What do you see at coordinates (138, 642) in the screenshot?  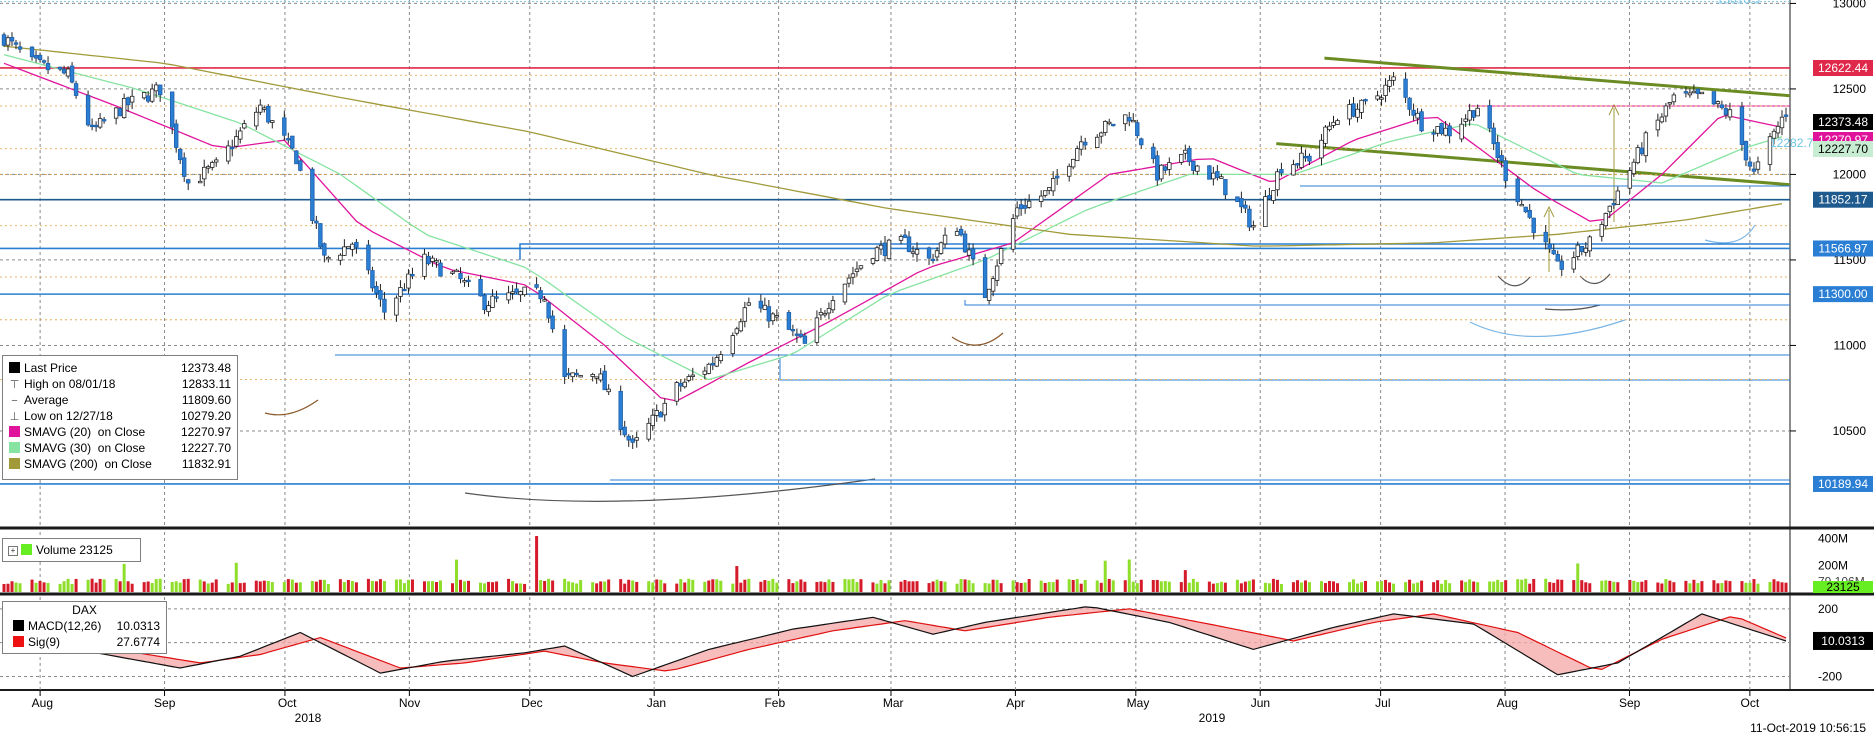 I see `sig-value: 27.6774` at bounding box center [138, 642].